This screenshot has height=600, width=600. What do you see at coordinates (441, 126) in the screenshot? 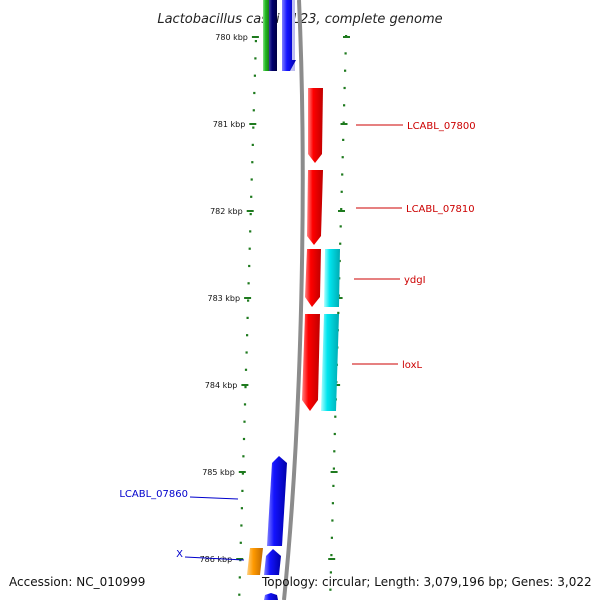
I see `gene-label-lcabl-07800: LCABL_07800` at bounding box center [441, 126].